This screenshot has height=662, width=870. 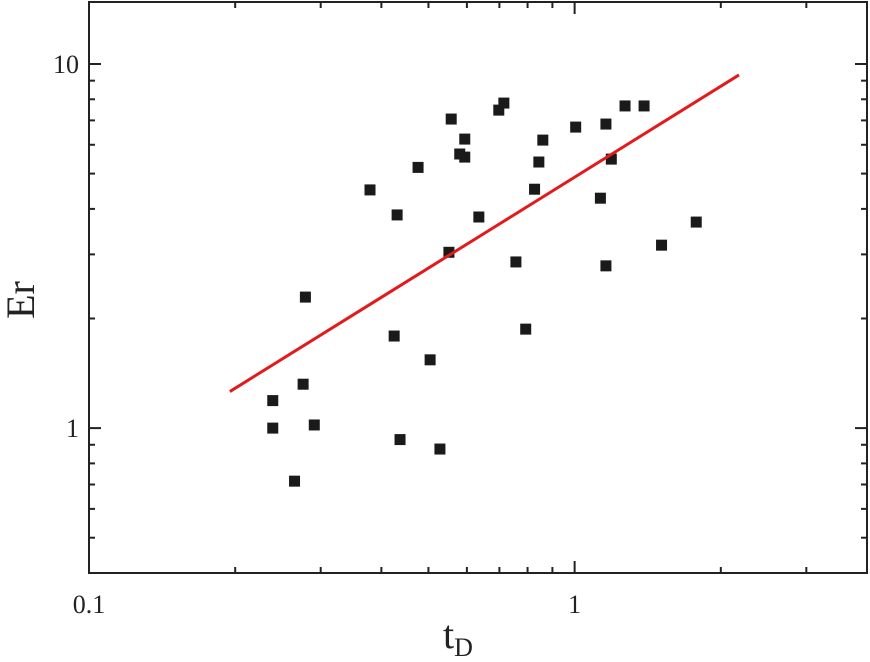 I want to click on x-axis-label-sub: D, so click(x=463, y=647).